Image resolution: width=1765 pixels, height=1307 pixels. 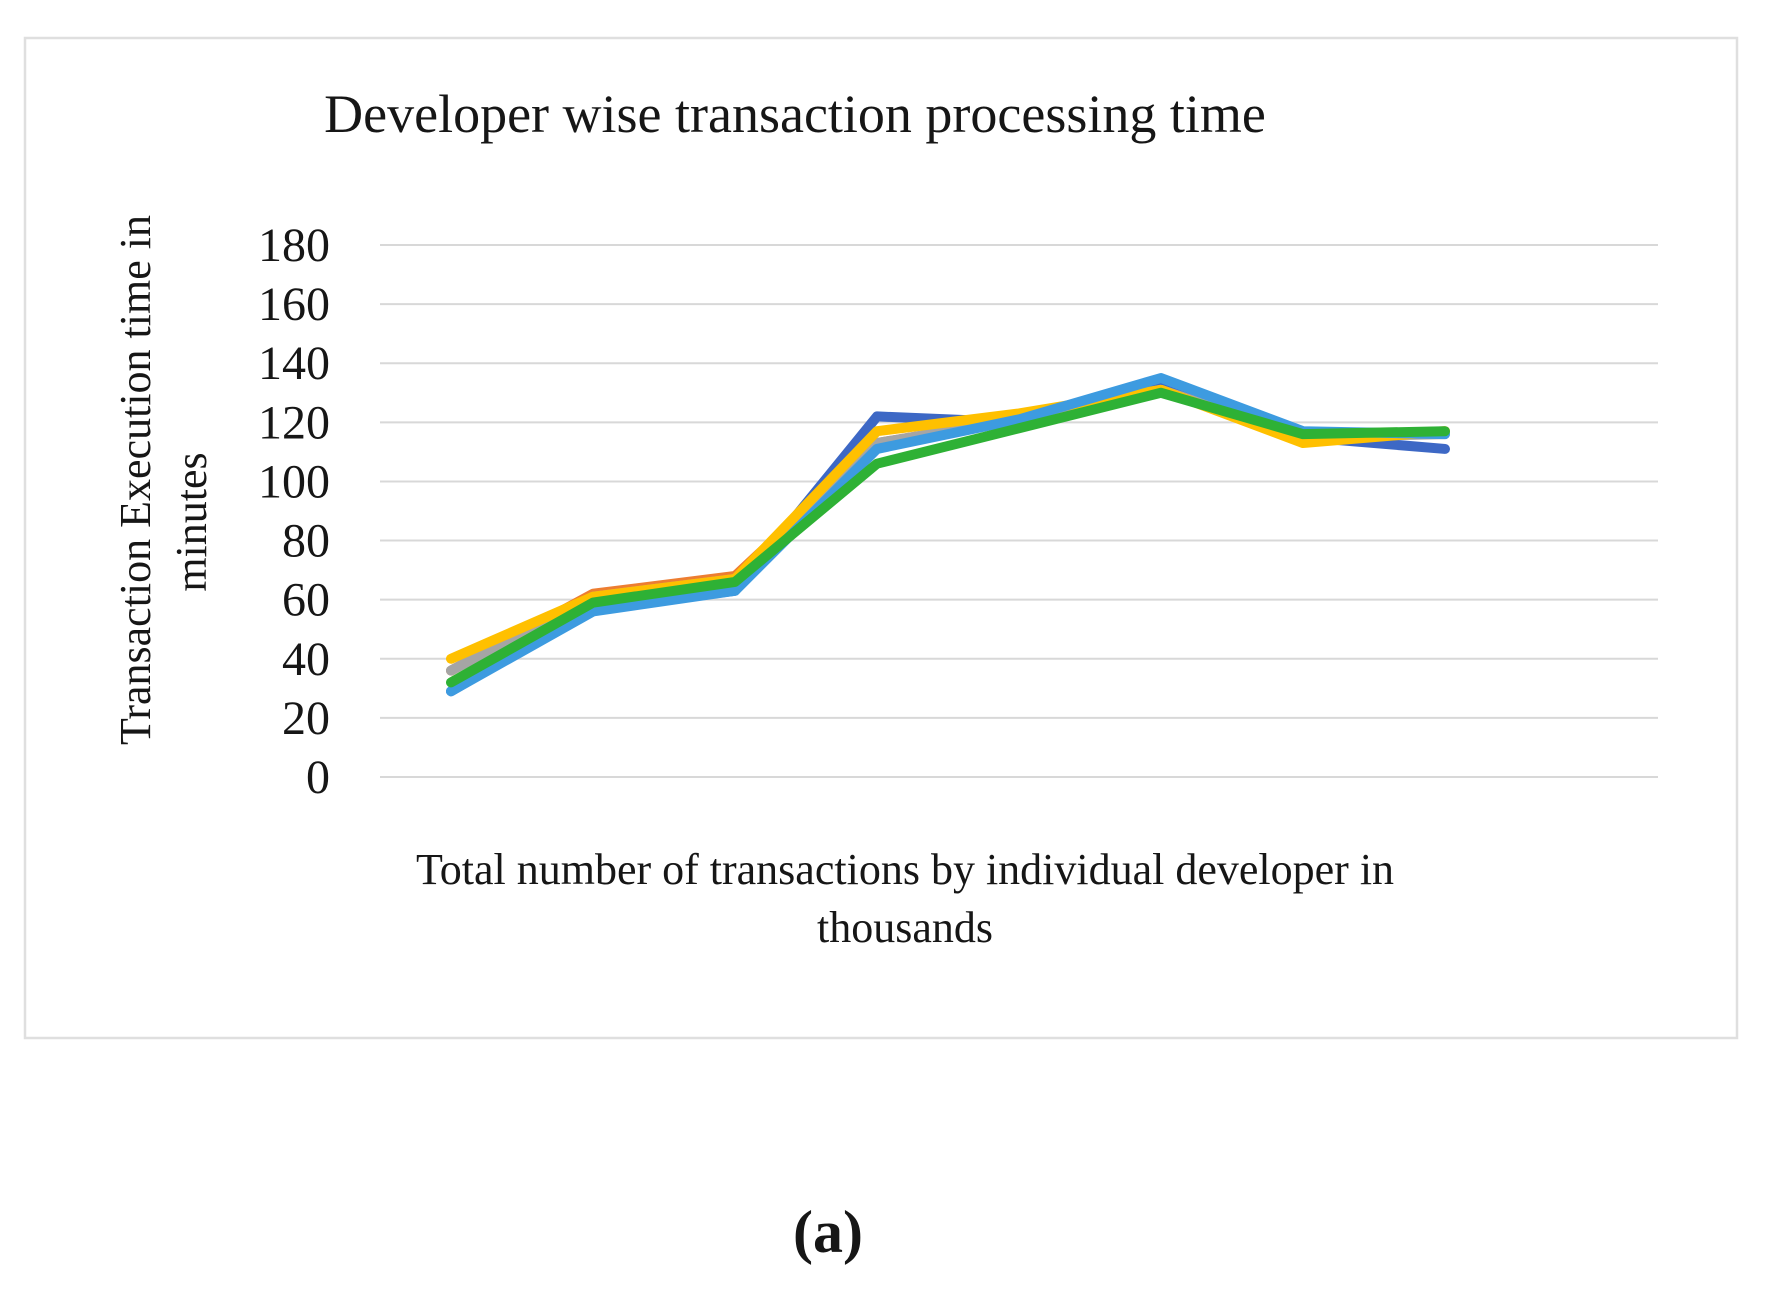 What do you see at coordinates (135, 480) in the screenshot?
I see `y-axis-title-line1: Transaction Execution time in` at bounding box center [135, 480].